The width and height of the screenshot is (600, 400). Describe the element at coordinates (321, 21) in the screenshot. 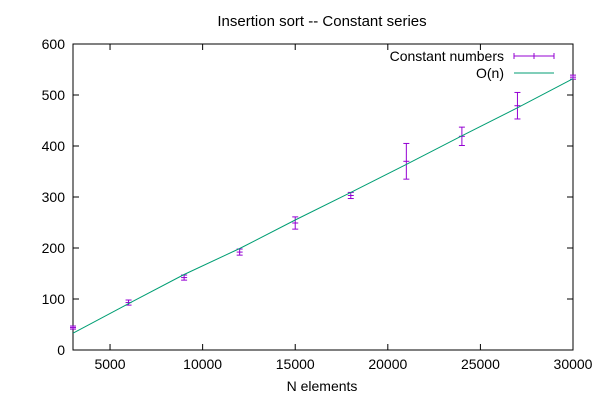

I see `chart-title: Insertion sort -- Constant series` at that location.